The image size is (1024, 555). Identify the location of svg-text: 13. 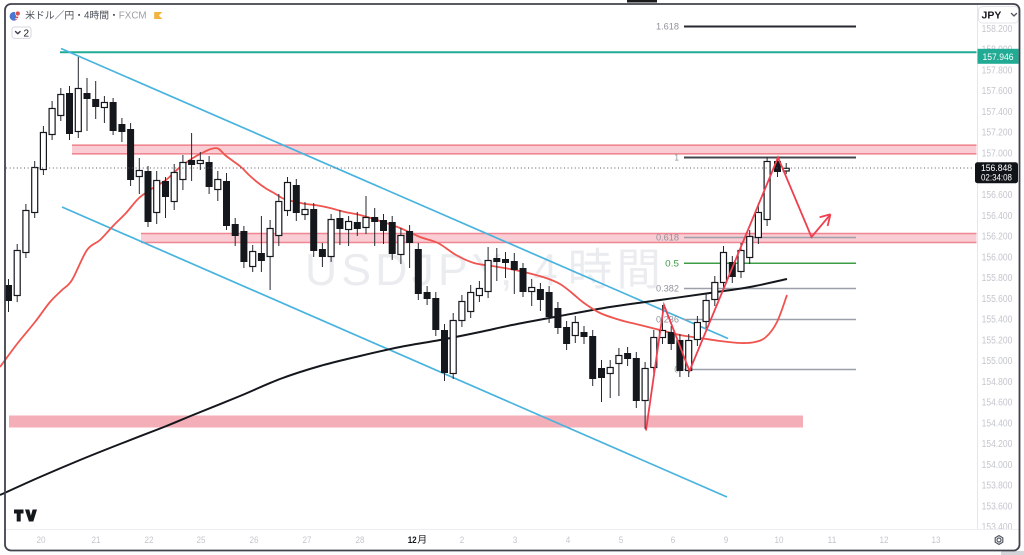
(936, 540).